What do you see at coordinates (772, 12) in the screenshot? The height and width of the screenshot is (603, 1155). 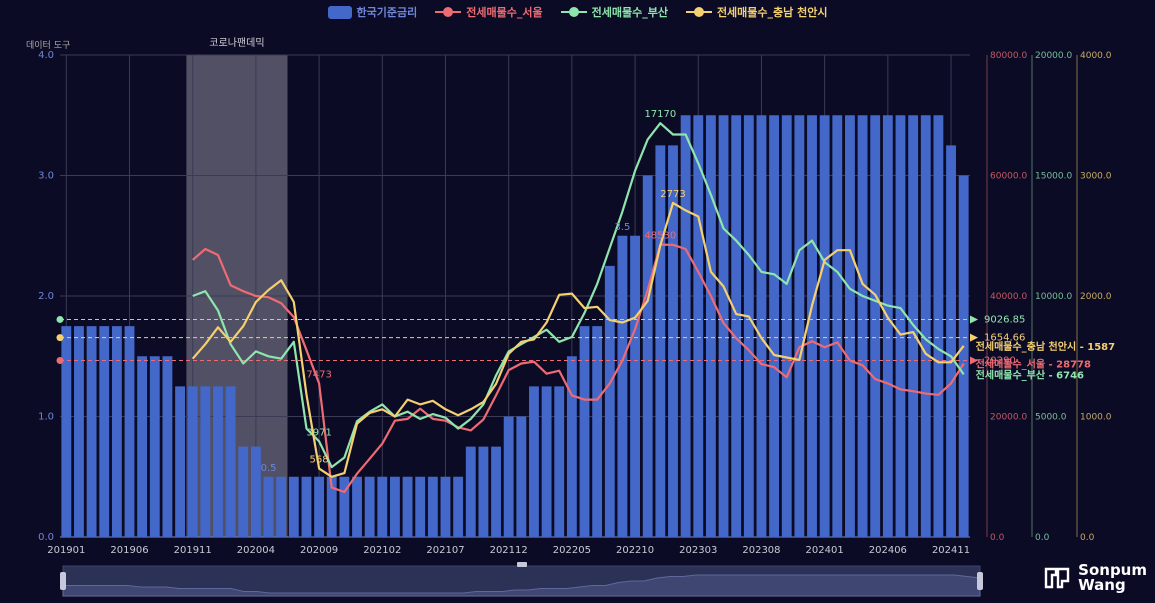 I see `legend-label-cheonan: 전세매물수_충남 천안시` at bounding box center [772, 12].